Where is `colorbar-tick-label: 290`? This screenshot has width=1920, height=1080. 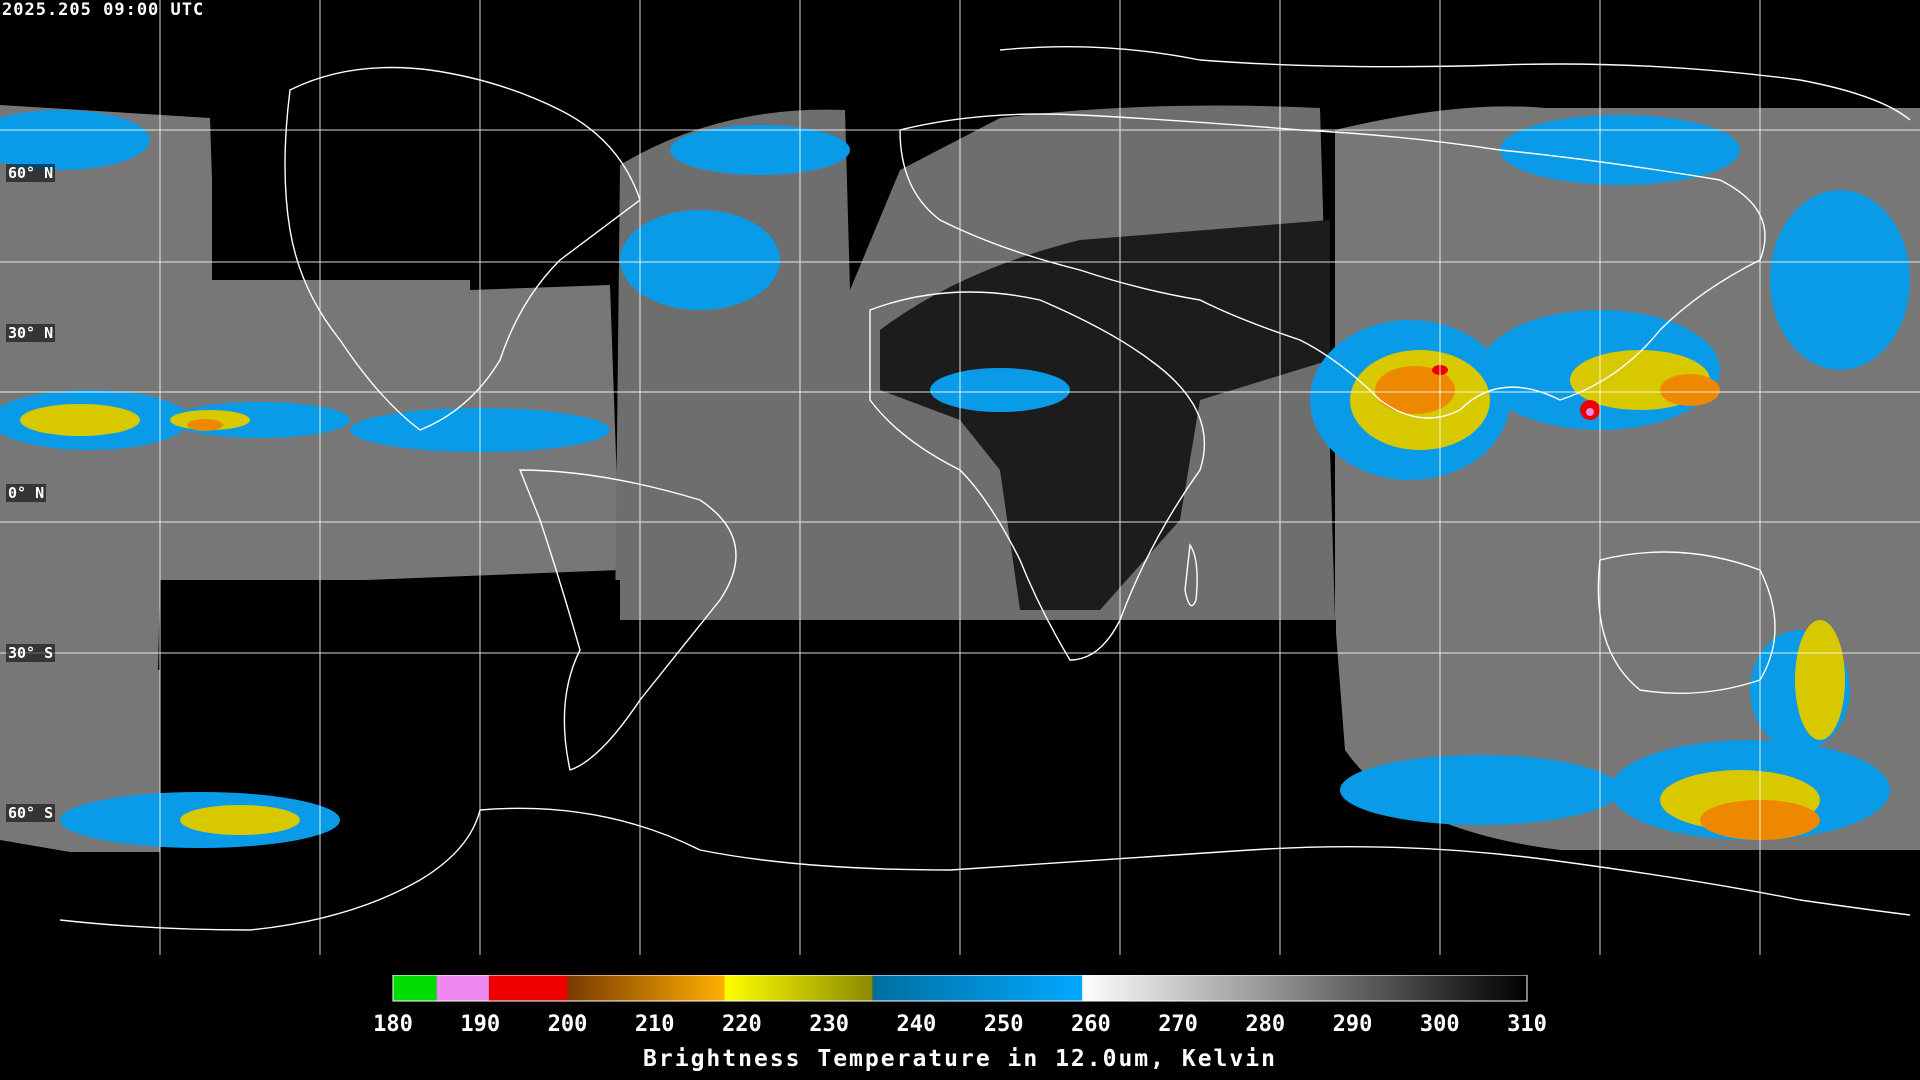
colorbar-tick-label: 290 is located at coordinates (1352, 1024).